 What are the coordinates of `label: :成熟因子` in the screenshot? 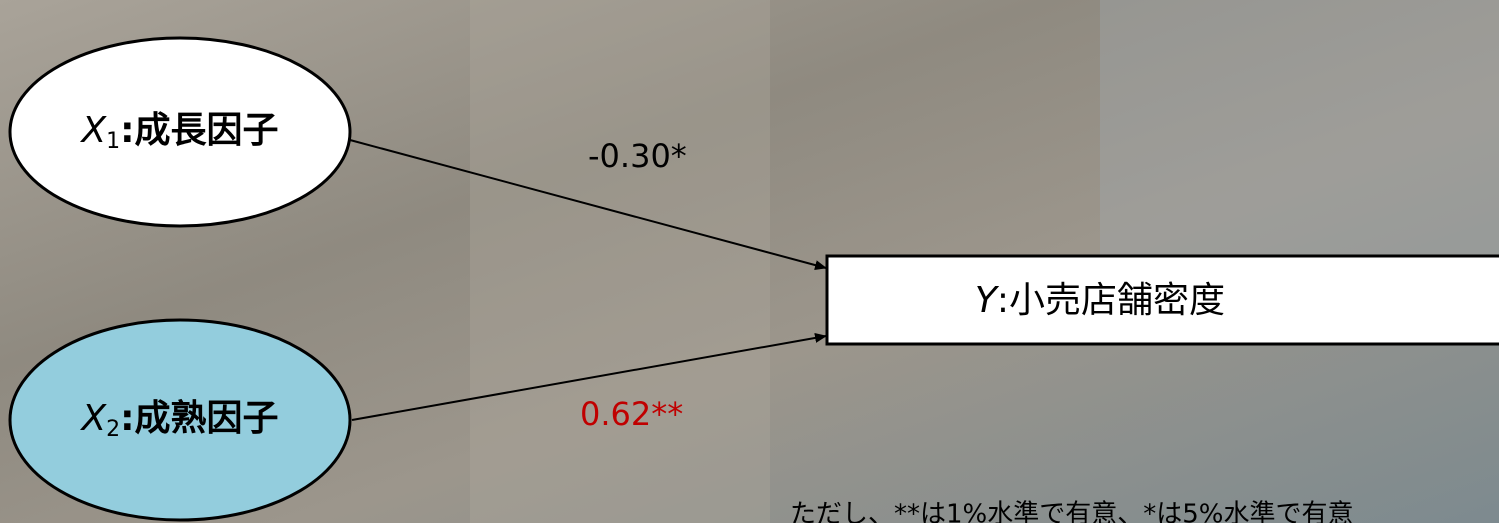 It's located at (199, 418).